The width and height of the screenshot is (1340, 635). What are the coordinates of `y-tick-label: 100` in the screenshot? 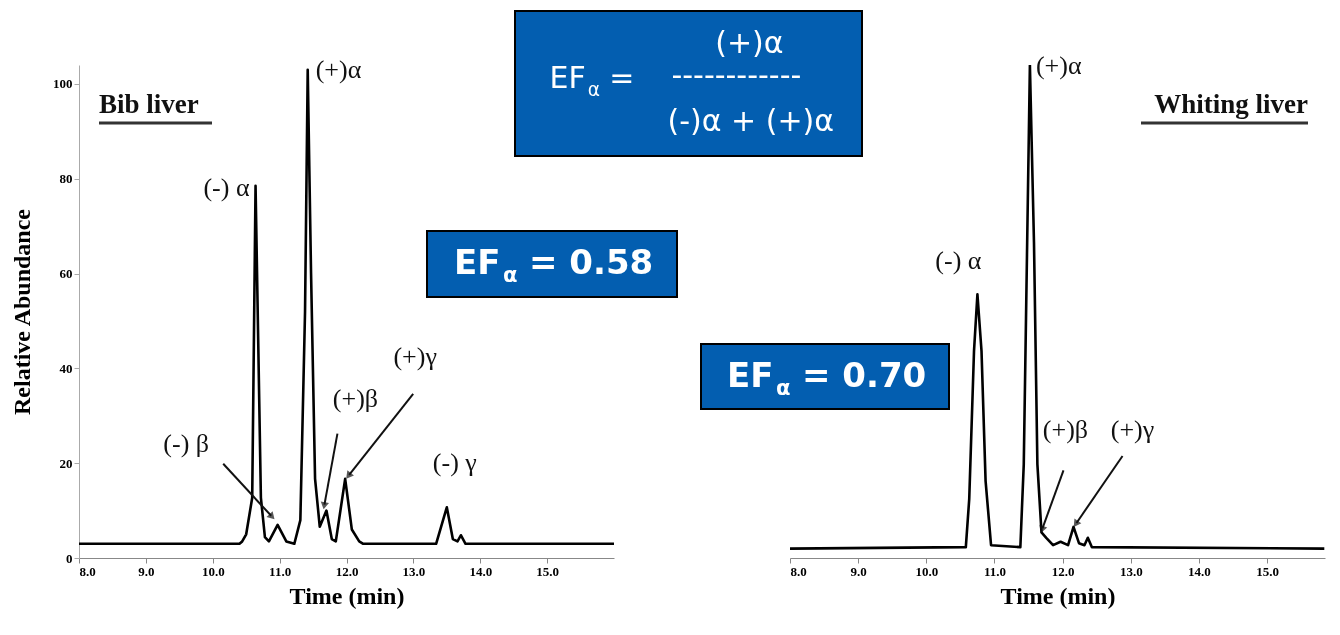 It's located at (63, 84).